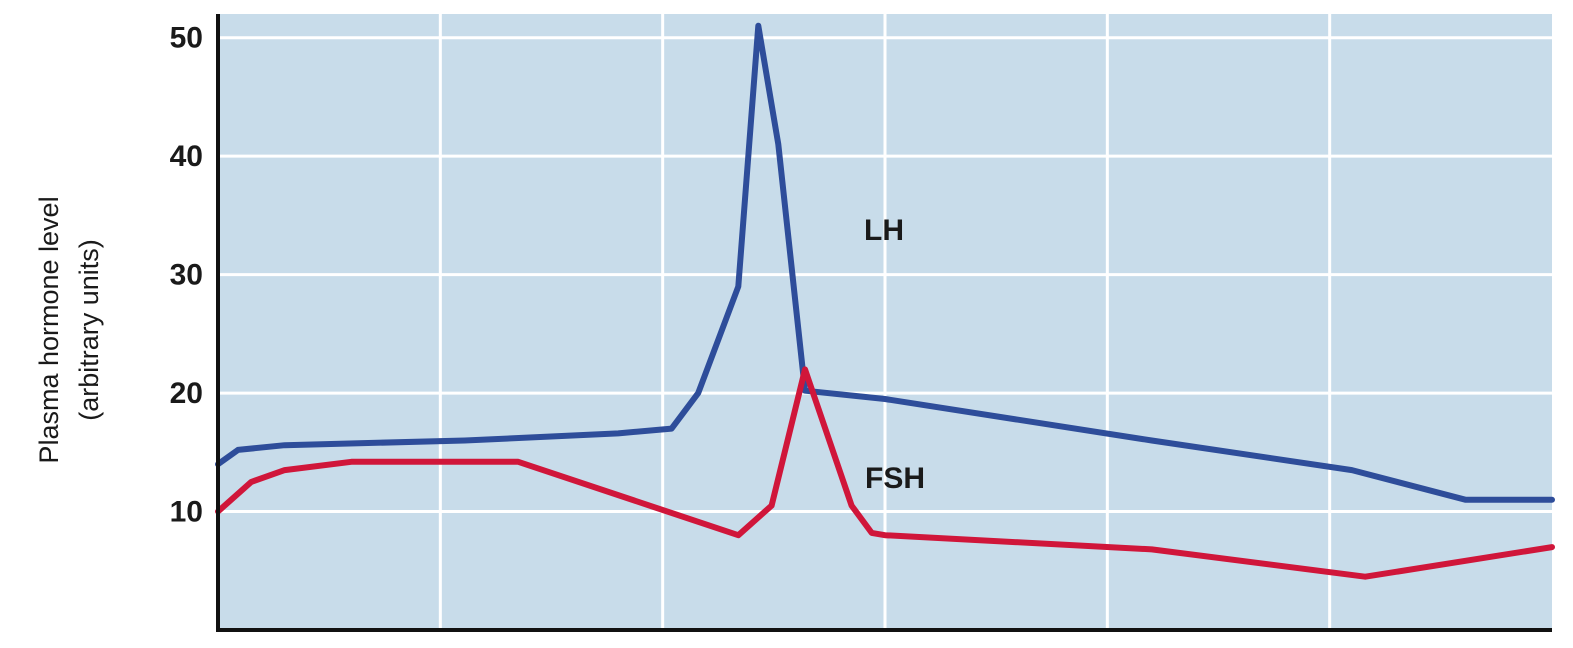  Describe the element at coordinates (186, 156) in the screenshot. I see `y-tick-label-40: 40` at that location.